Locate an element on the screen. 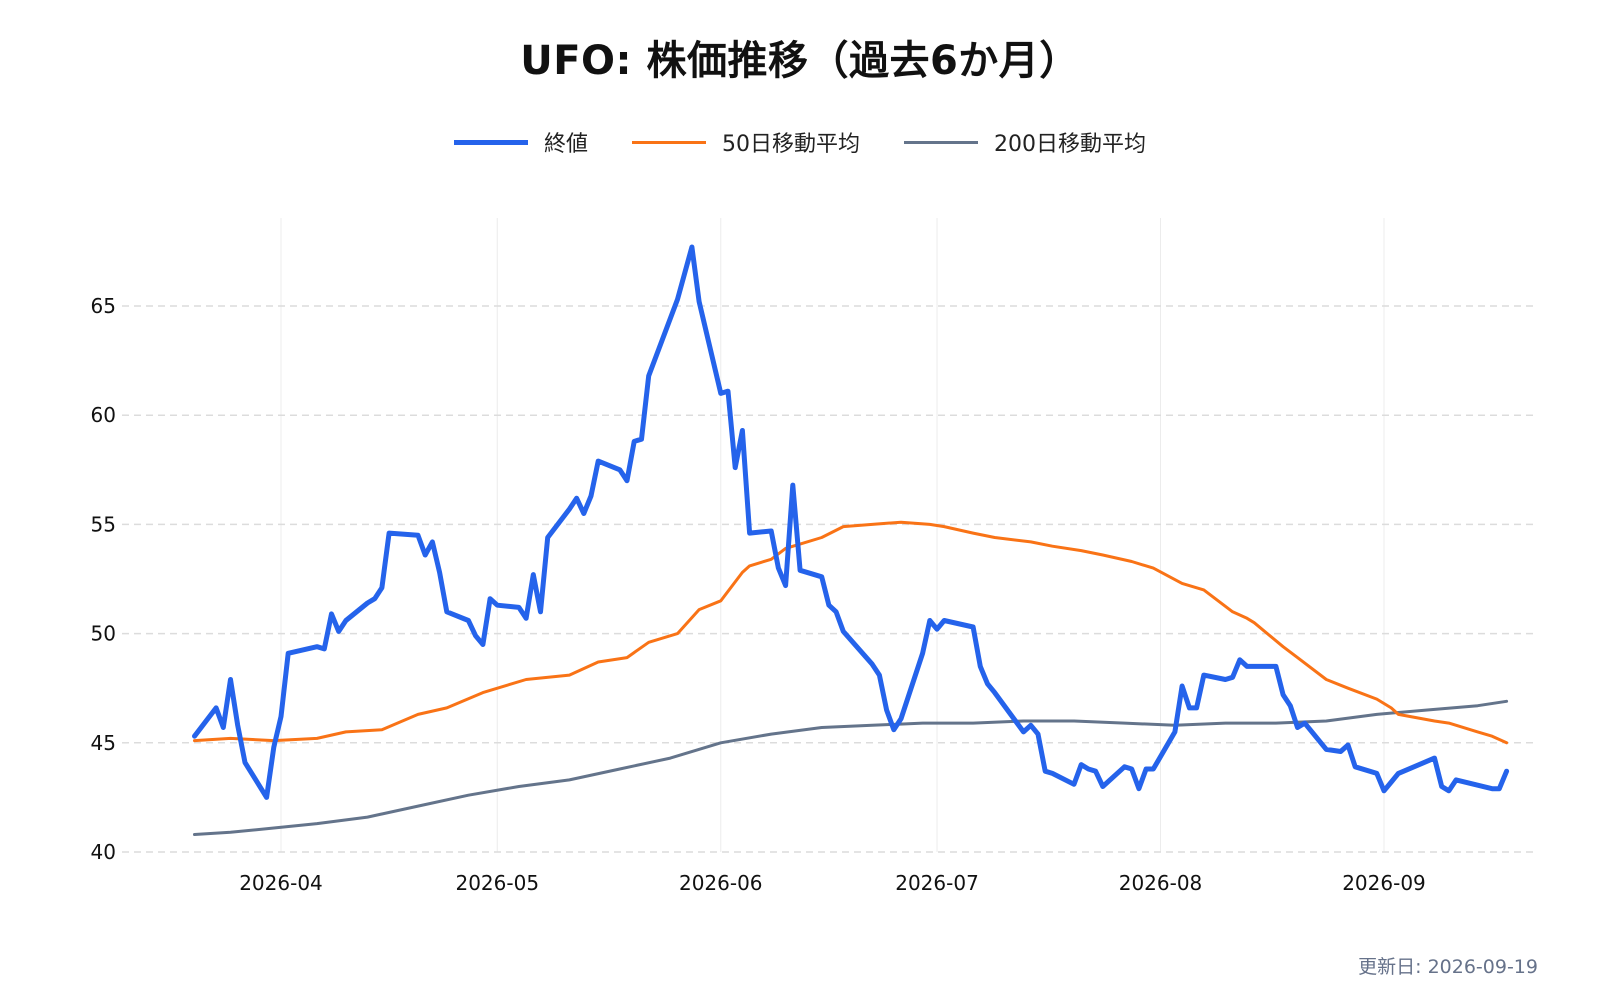 The image size is (1600, 1000). legend-swatch-ma200 is located at coordinates (941, 142).